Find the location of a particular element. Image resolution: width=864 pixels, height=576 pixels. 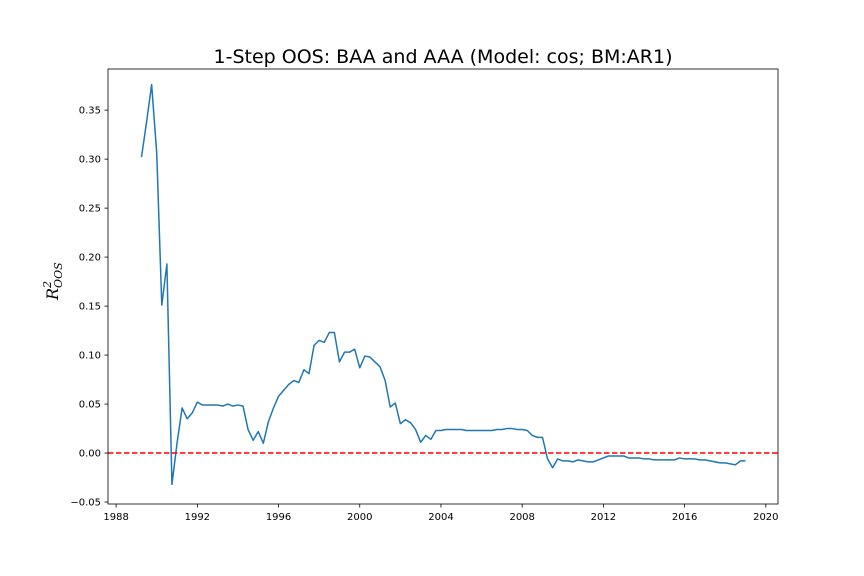

y-axis-label: R2OOS is located at coordinates (53, 281).